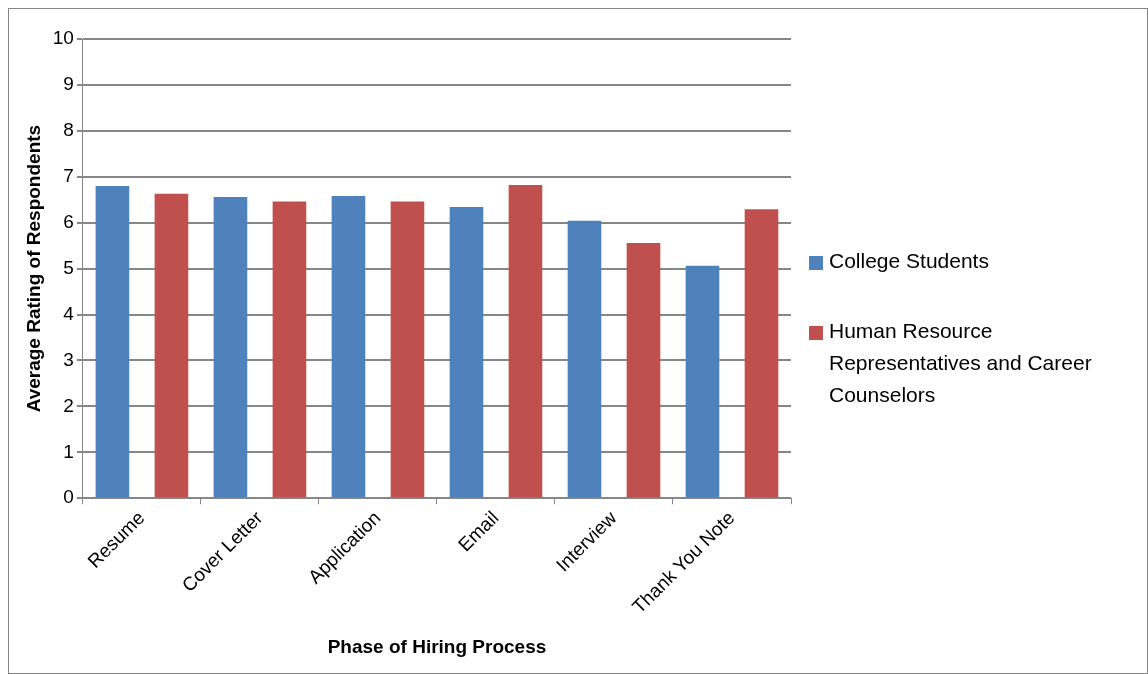 Image resolution: width=1148 pixels, height=674 pixels. Describe the element at coordinates (961, 363) in the screenshot. I see `legend-label: Human Resource Representatives and Career Counselors` at that location.